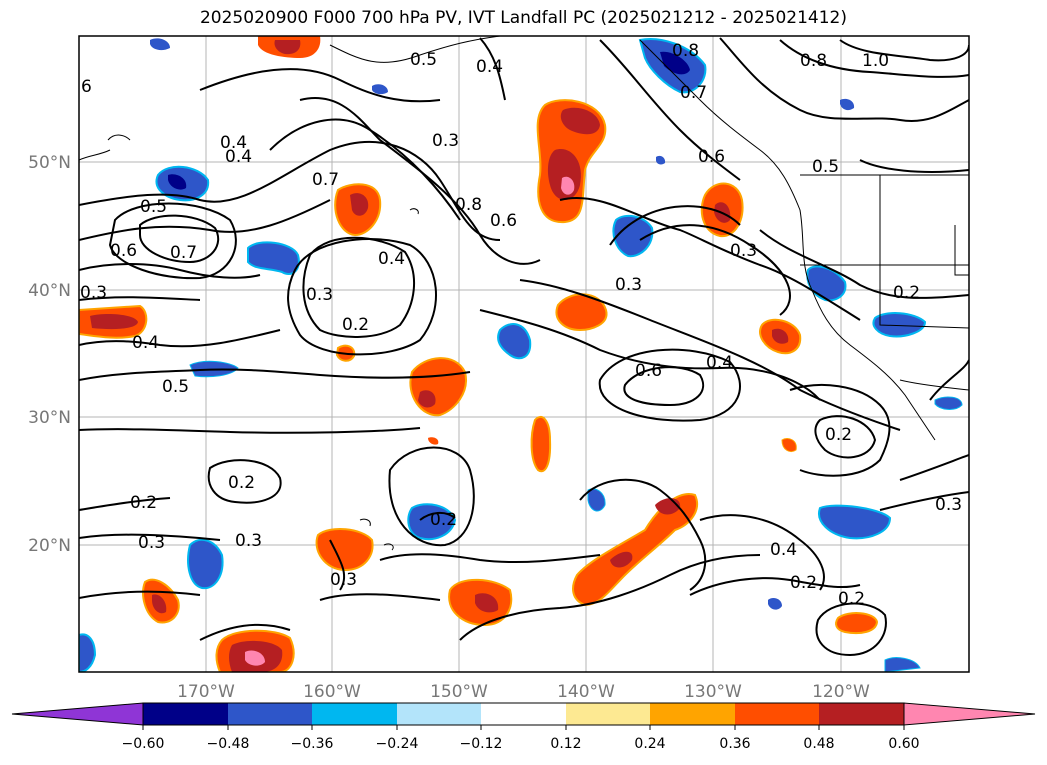  What do you see at coordinates (49, 354) in the screenshot?
I see `lat-axis: 50°N 40°N 30°N 20°N` at bounding box center [49, 354].